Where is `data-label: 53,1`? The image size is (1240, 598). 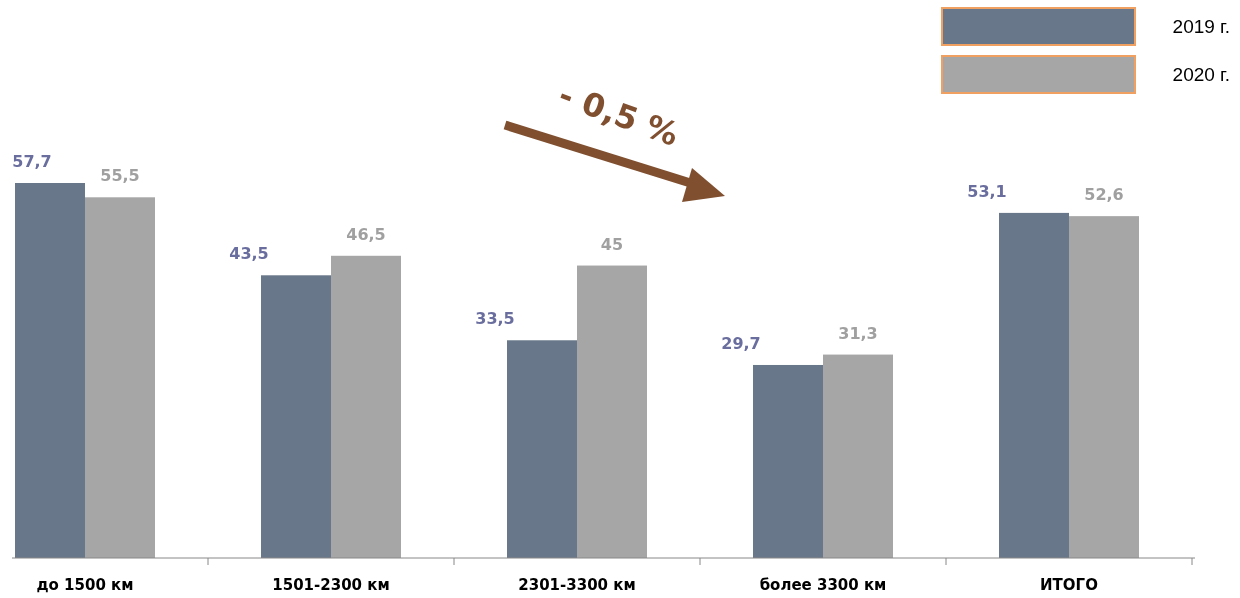
data-label: 53,1 is located at coordinates (987, 191).